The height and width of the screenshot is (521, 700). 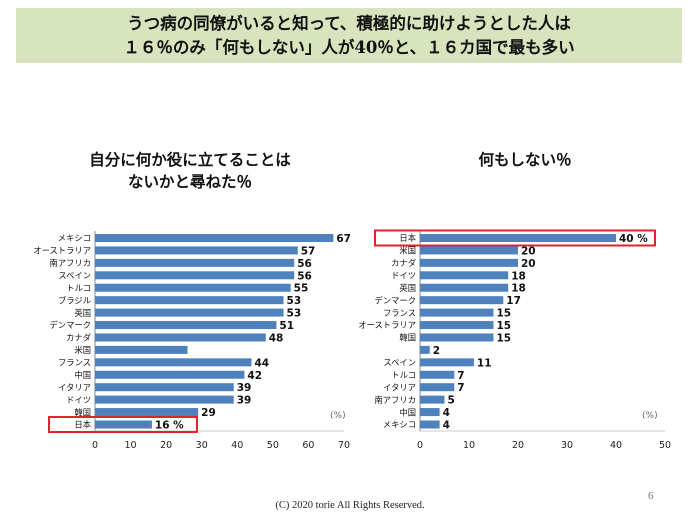 What do you see at coordinates (308, 251) in the screenshot?
I see `left-value-label: 57` at bounding box center [308, 251].